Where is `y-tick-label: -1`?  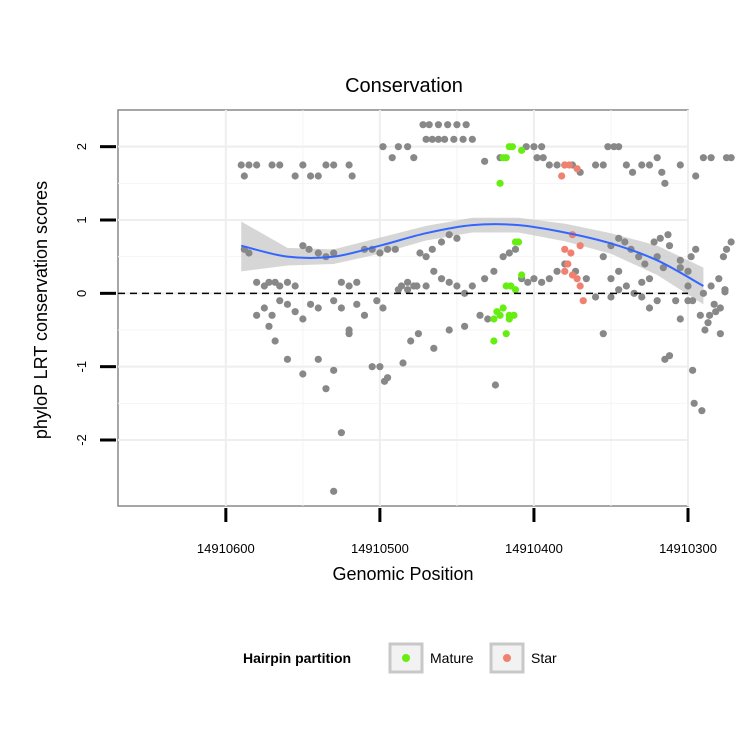
y-tick-label: -1 is located at coordinates (81, 367).